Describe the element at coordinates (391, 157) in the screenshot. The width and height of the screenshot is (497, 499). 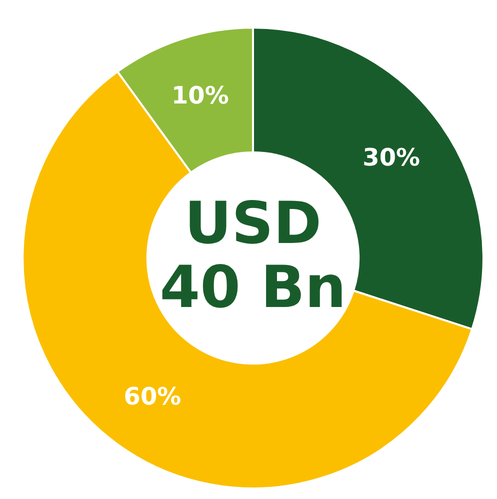
I see `data-label: 30%` at that location.